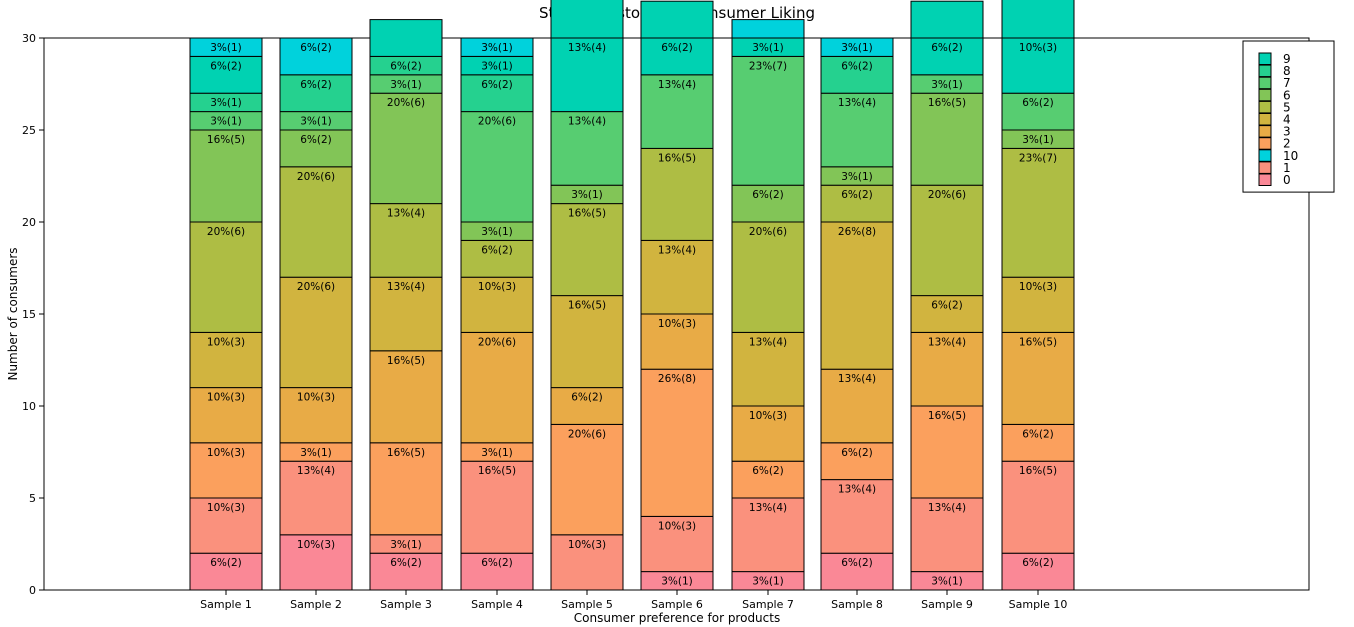 This screenshot has height=627, width=1354. Describe the element at coordinates (1287, 83) in the screenshot. I see `legend-label: 7` at that location.